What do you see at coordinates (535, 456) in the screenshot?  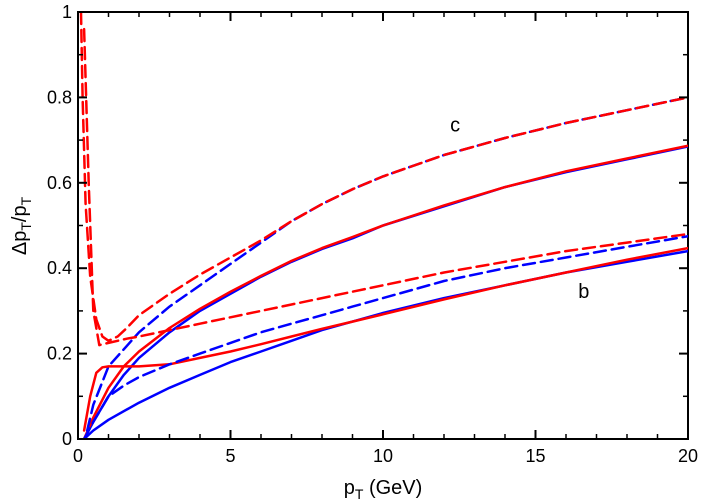 I see `x-tick-label: 15` at bounding box center [535, 456].